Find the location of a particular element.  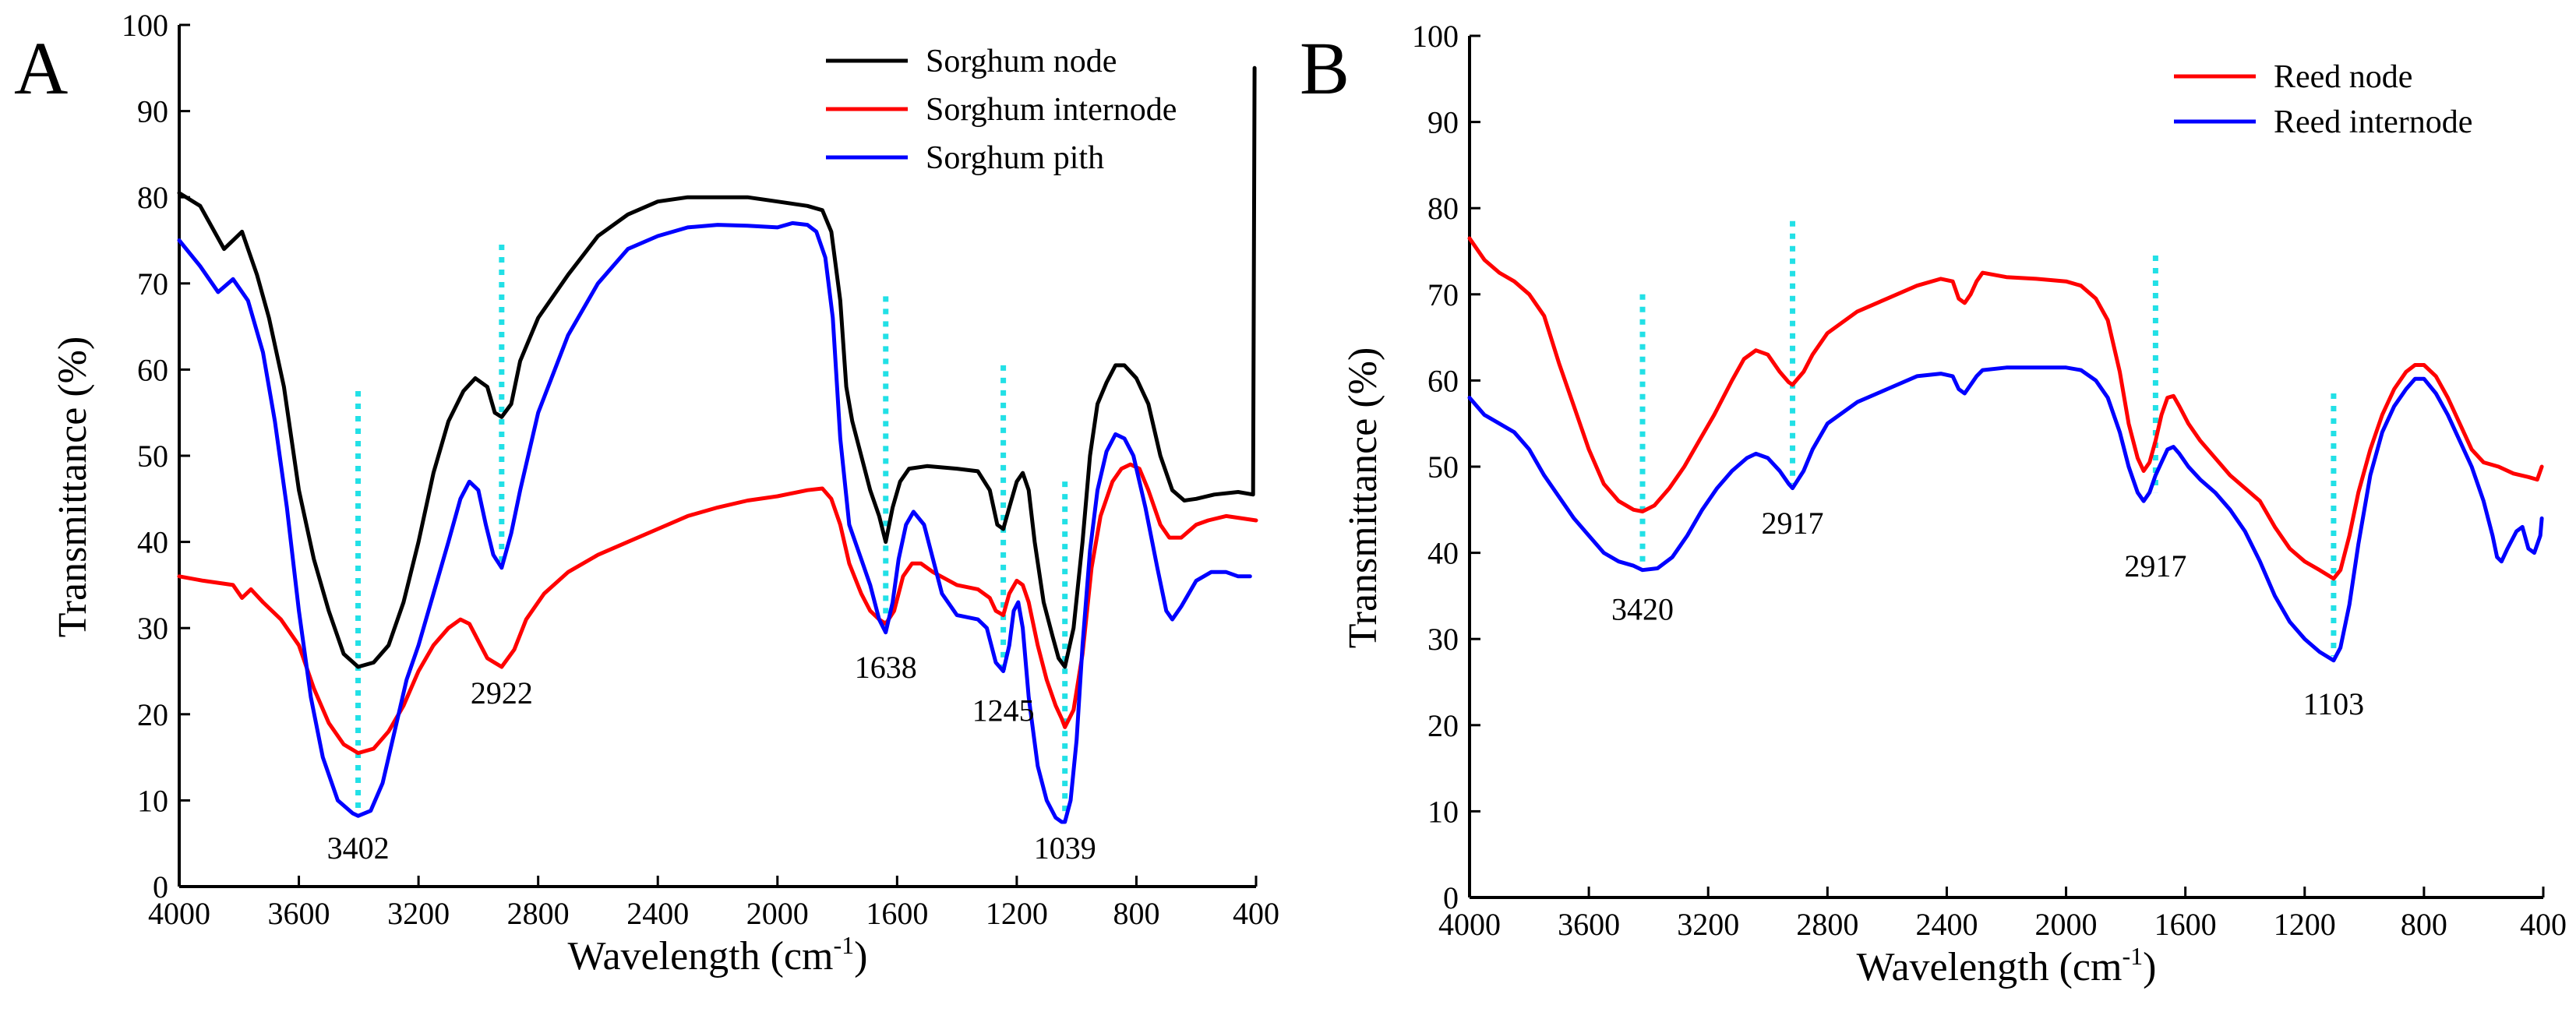

legend-label: Sorghum node is located at coordinates (1021, 61).